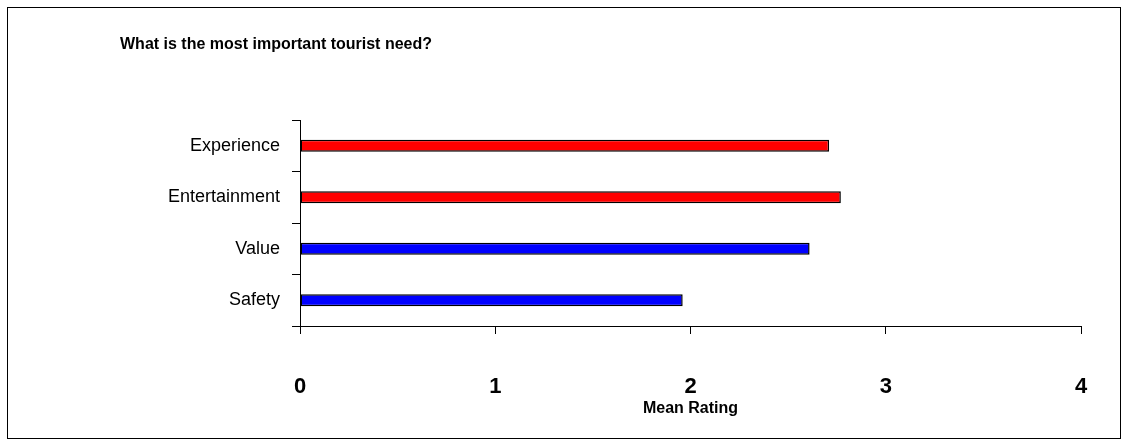 The width and height of the screenshot is (1128, 446). I want to click on x-tick-label: 2, so click(690, 386).